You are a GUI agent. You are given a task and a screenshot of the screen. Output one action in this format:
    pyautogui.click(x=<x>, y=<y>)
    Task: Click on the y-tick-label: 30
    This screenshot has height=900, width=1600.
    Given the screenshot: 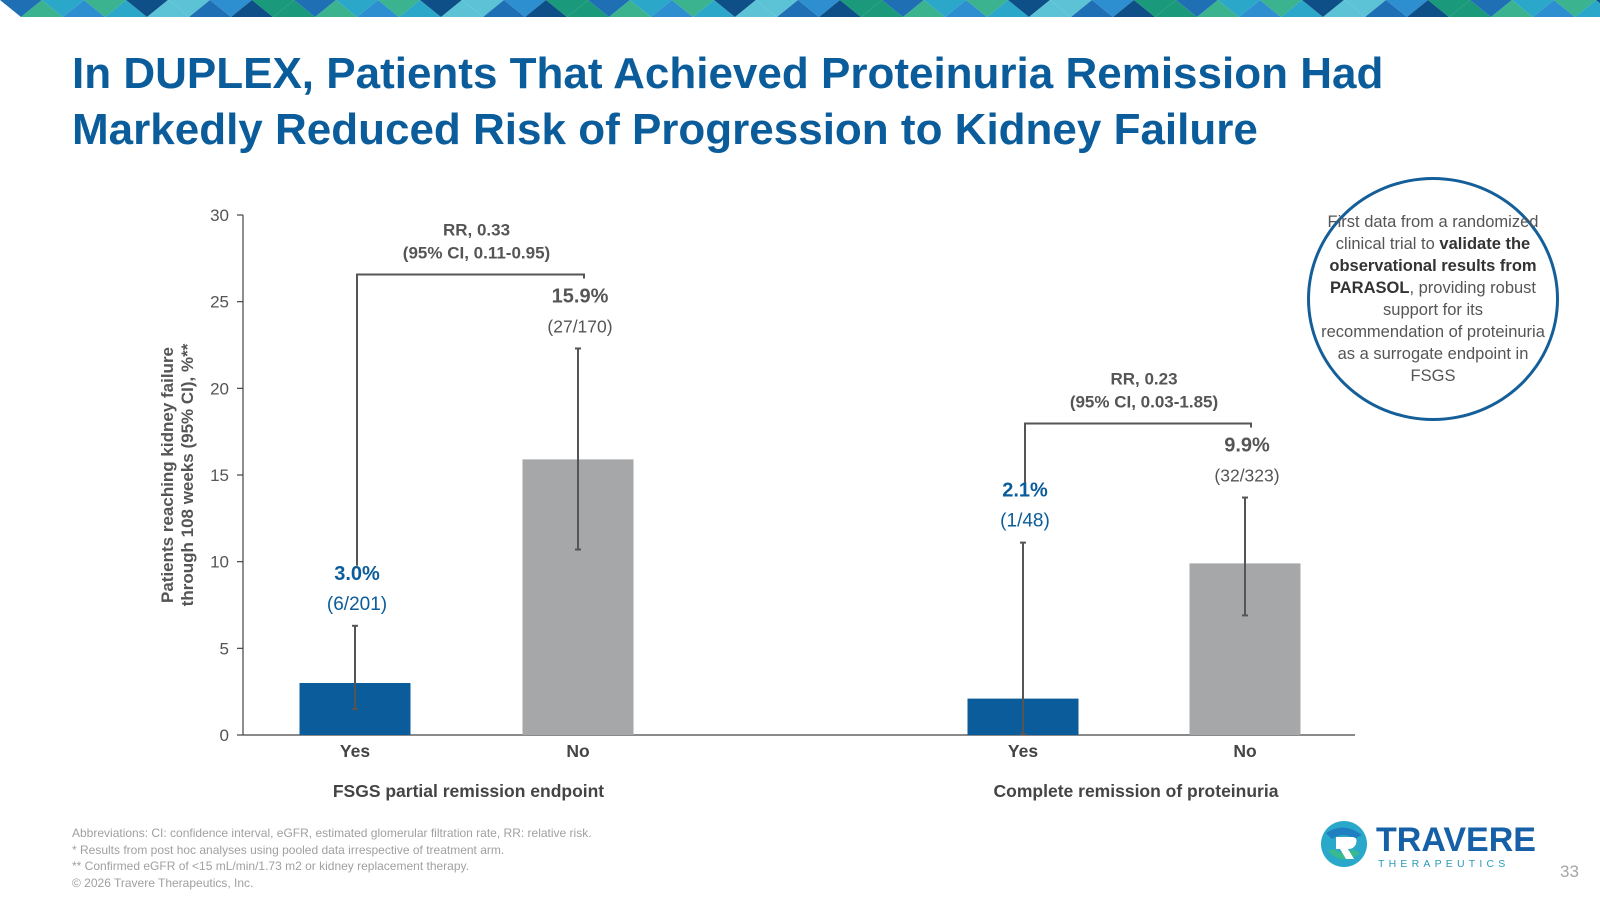 What is the action you would take?
    pyautogui.click(x=219, y=215)
    